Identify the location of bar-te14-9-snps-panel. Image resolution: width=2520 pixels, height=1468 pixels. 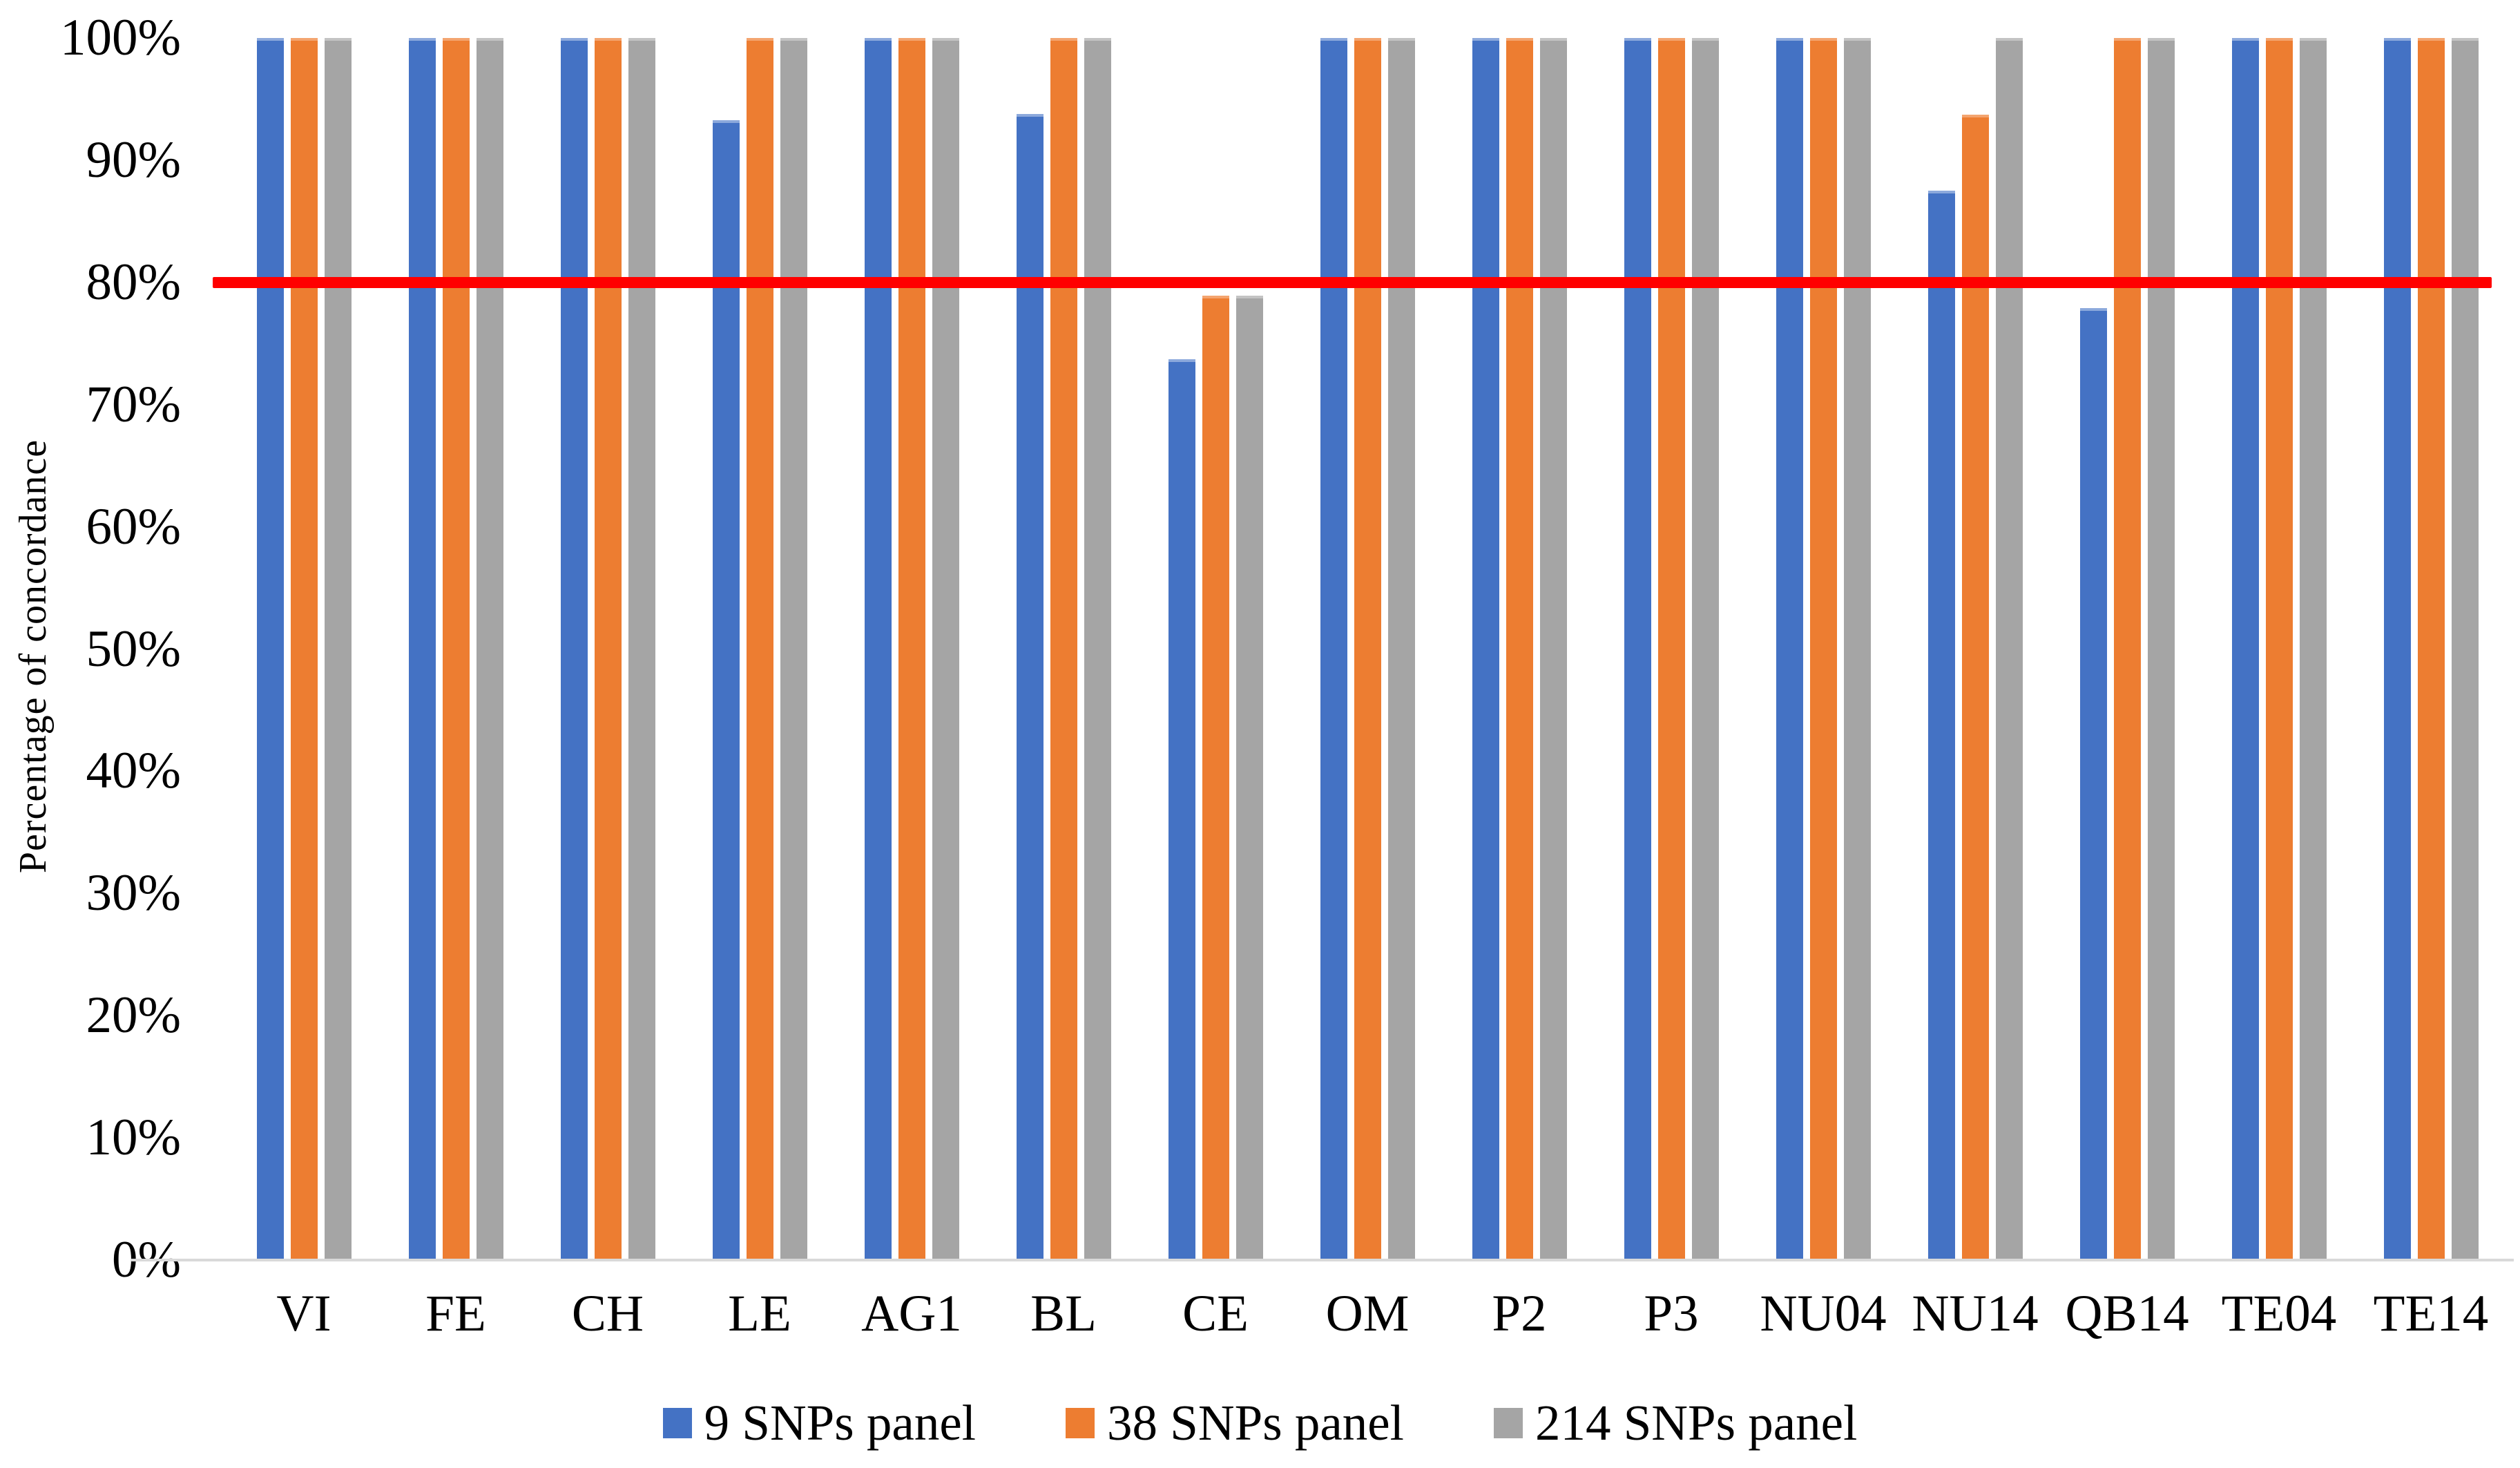
(2397, 649).